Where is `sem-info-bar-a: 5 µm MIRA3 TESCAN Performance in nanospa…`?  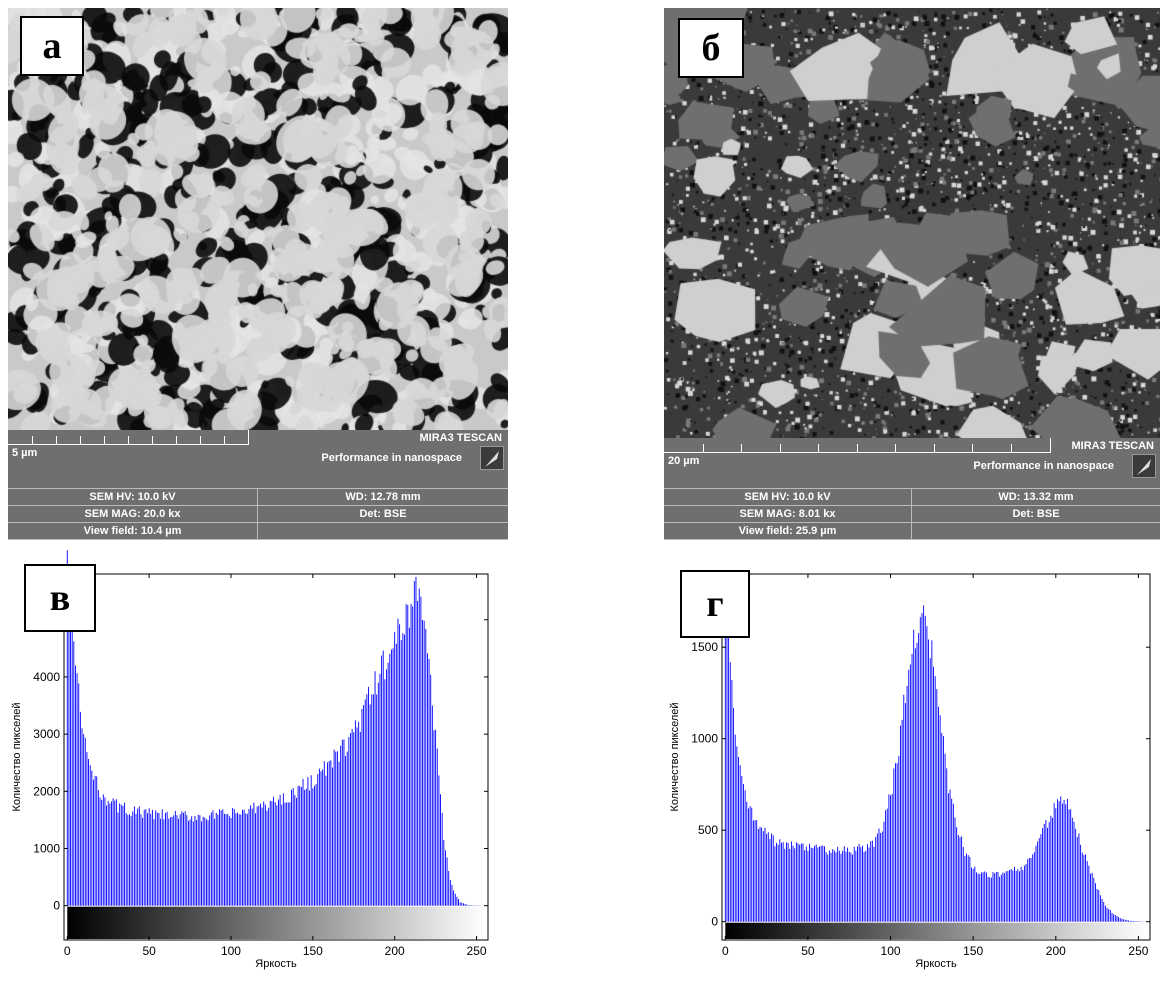
sem-info-bar-a: 5 µm MIRA3 TESCAN Performance in nanospa… is located at coordinates (258, 485).